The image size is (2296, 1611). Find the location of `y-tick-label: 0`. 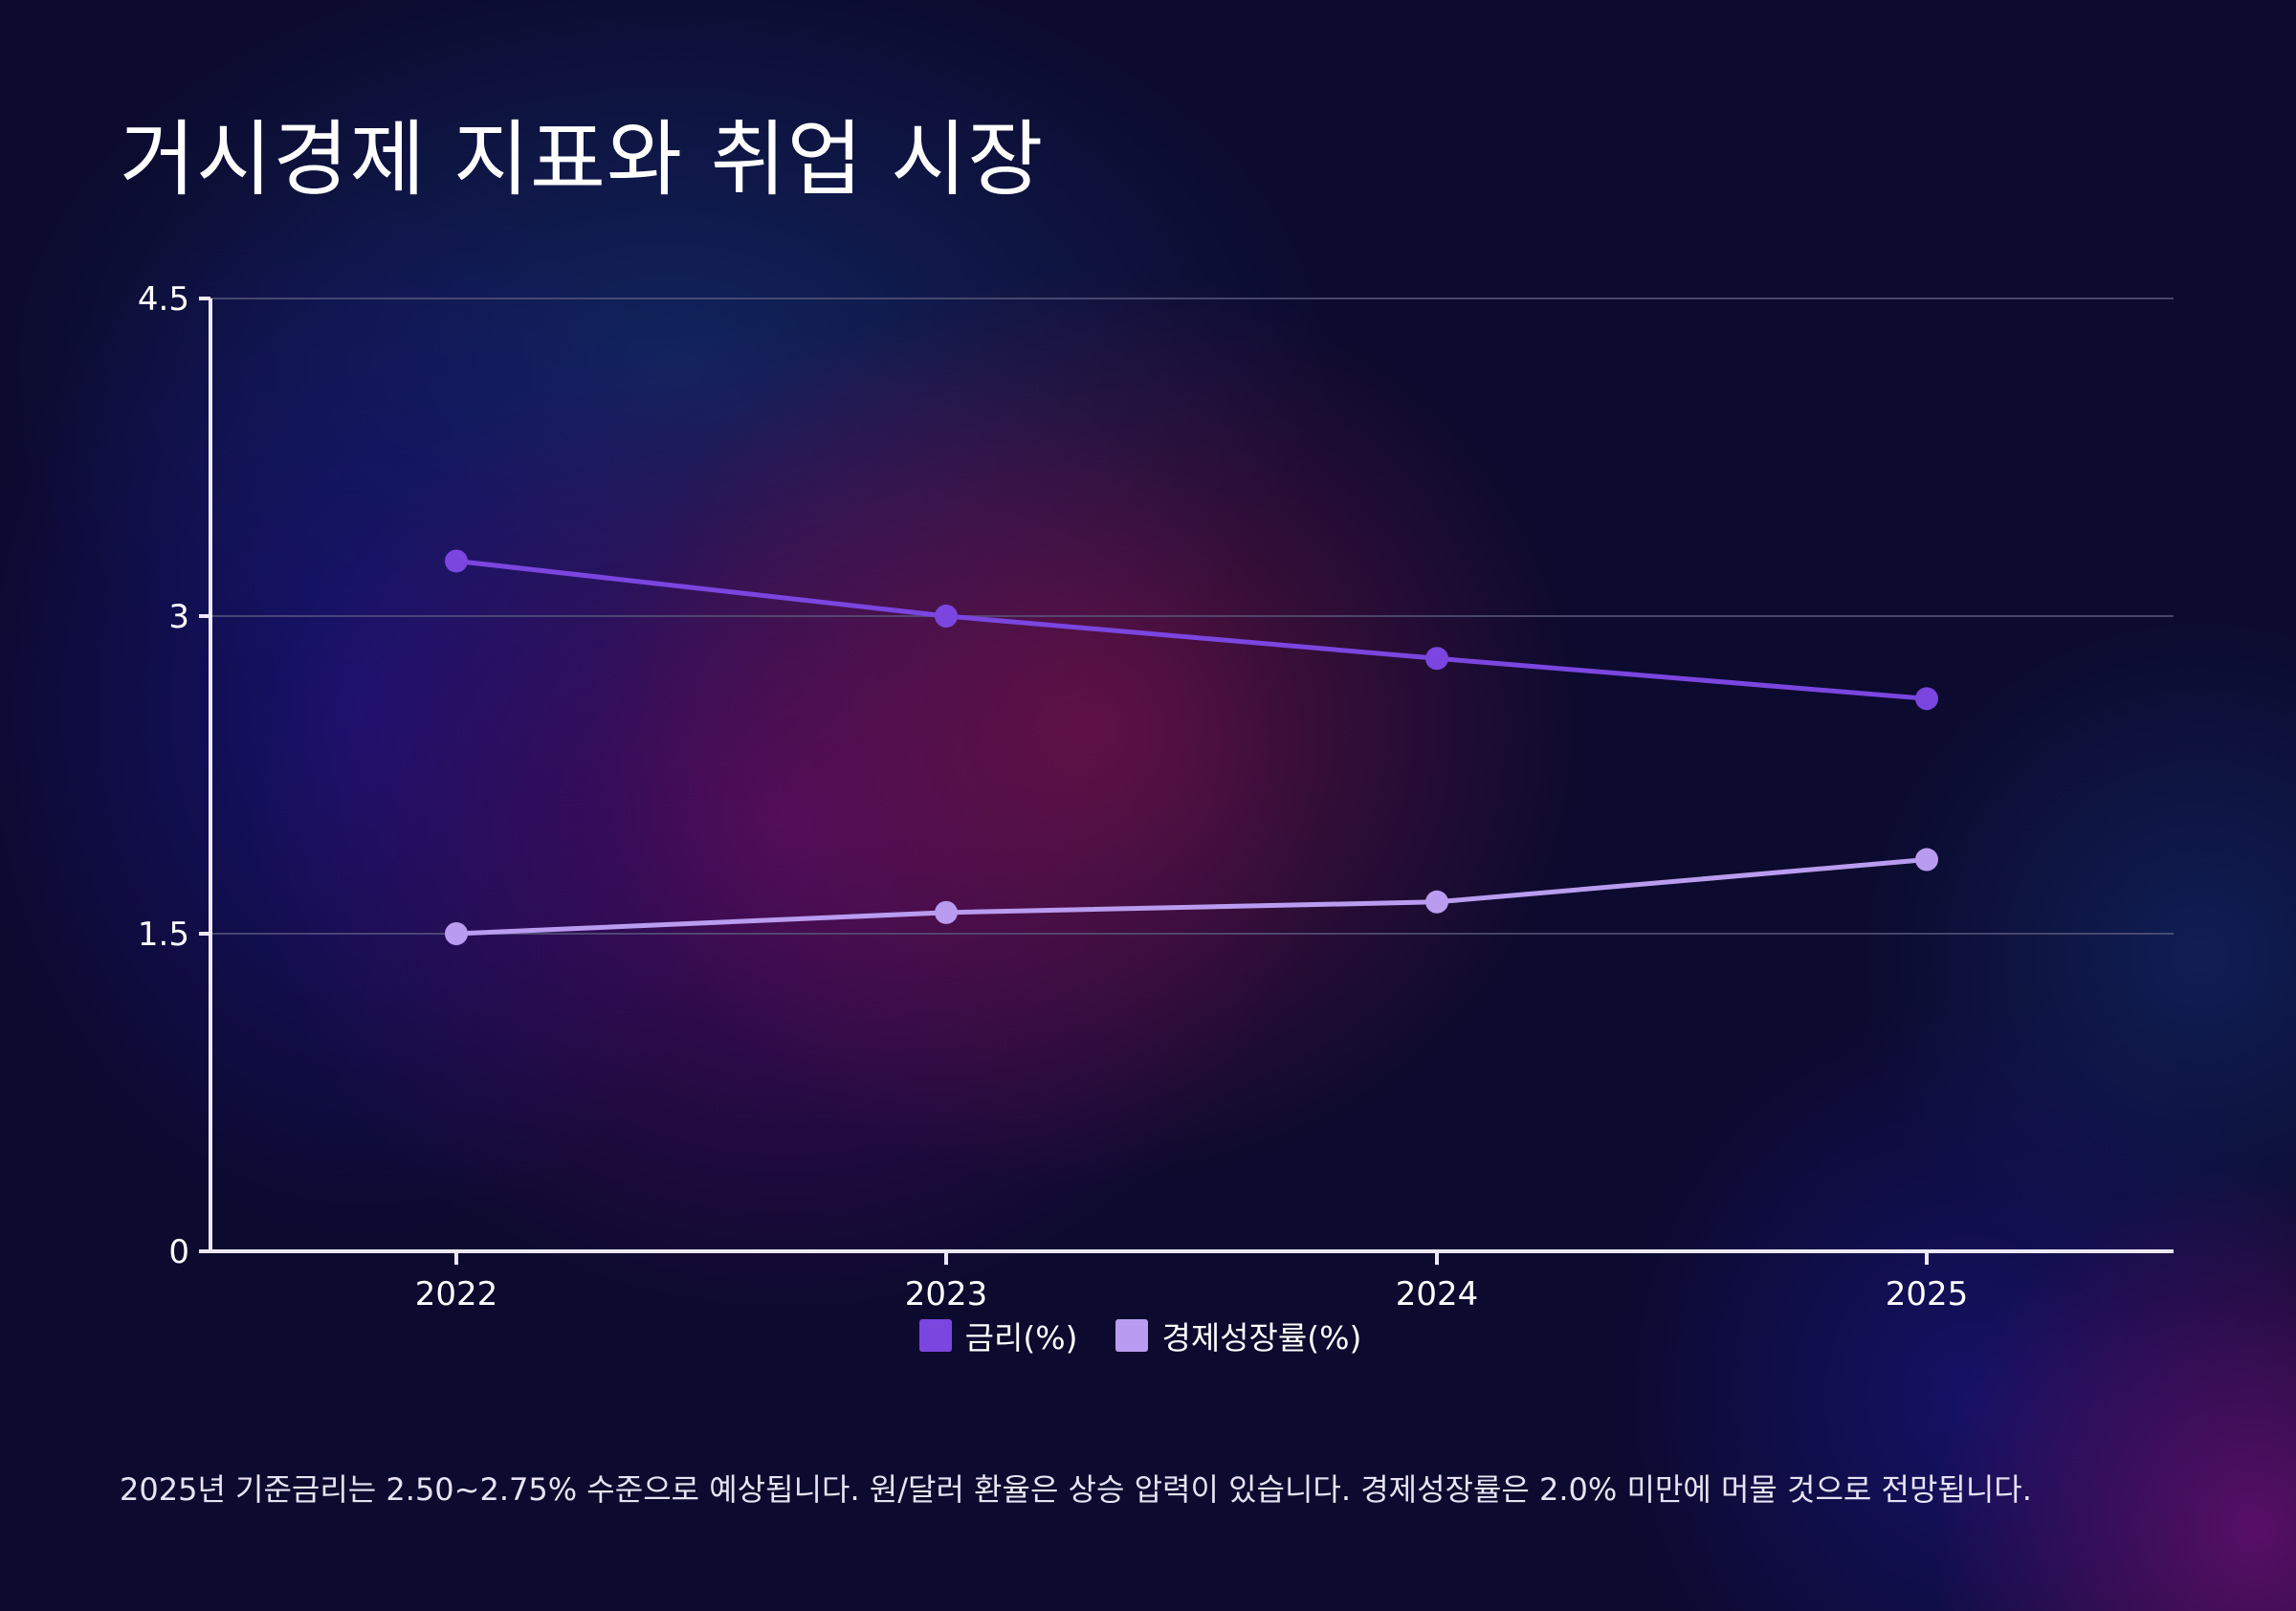

y-tick-label: 0 is located at coordinates (178, 1252).